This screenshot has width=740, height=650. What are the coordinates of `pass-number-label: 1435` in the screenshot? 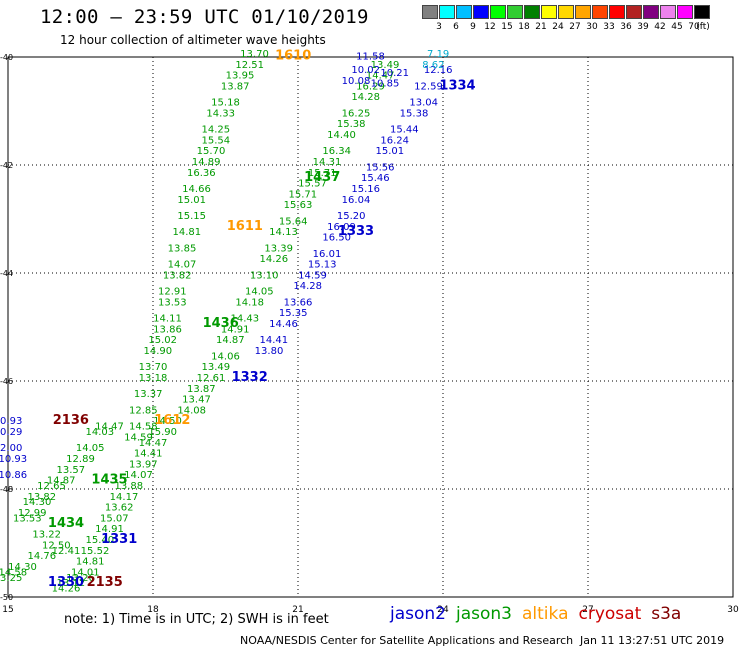 It's located at (109, 480).